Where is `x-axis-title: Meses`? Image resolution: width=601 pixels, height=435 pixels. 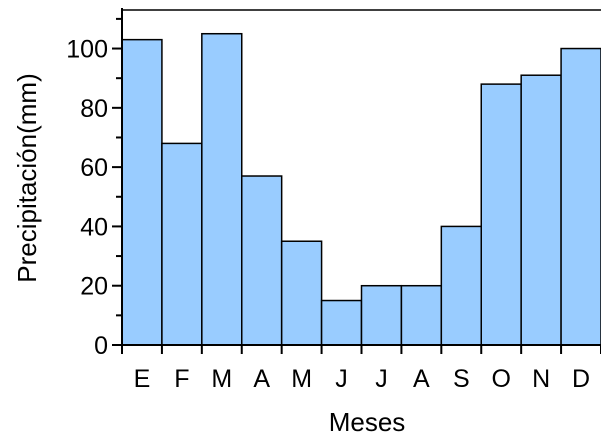 x-axis-title: Meses is located at coordinates (367, 421).